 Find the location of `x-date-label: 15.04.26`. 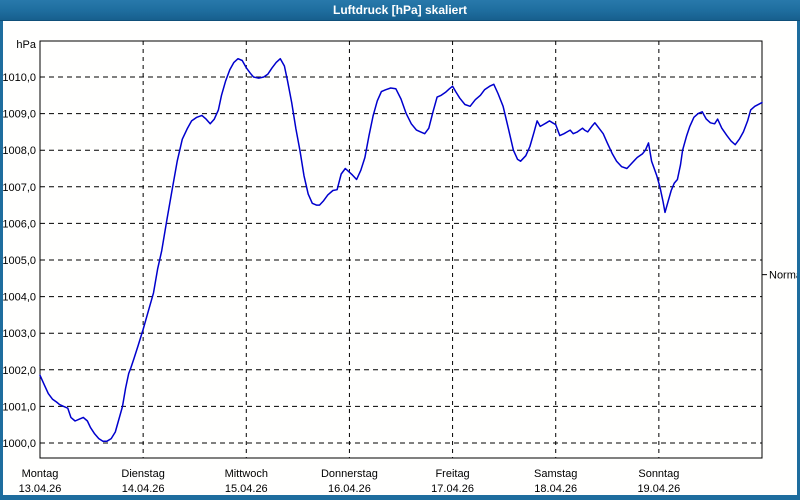

x-date-label: 15.04.26 is located at coordinates (246, 489).